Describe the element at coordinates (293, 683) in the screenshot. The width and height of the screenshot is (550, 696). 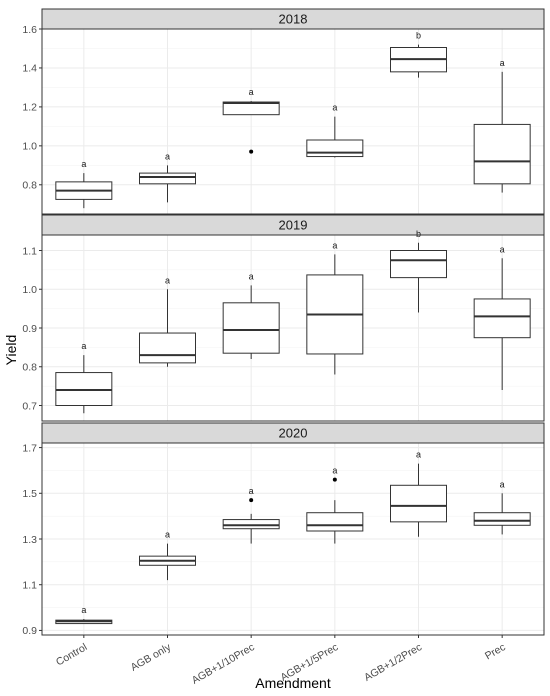
I see `x-axis-title: Amendment` at that location.